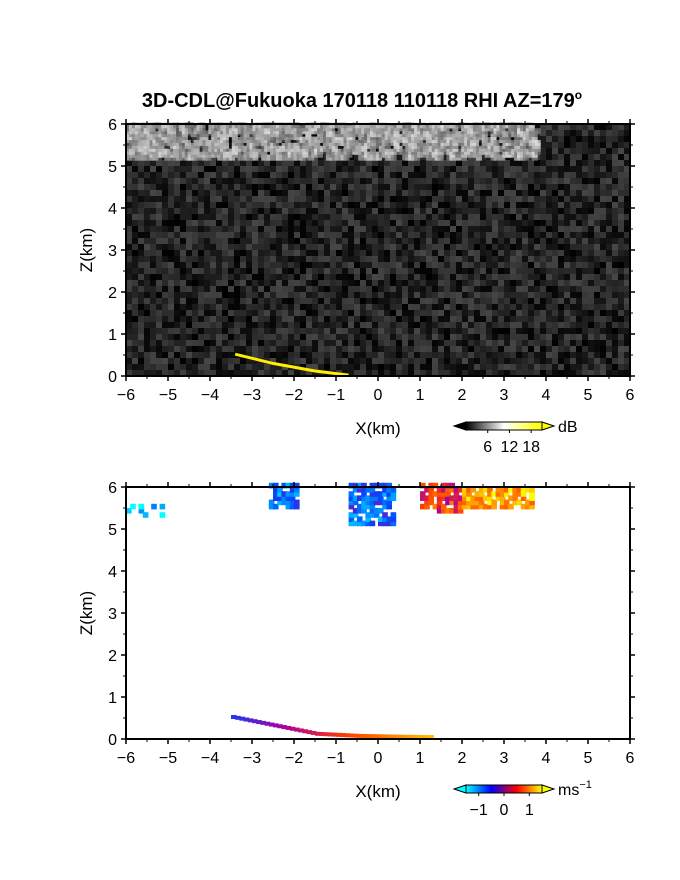 The image size is (680, 880). What do you see at coordinates (252, 395) in the screenshot?
I see `x-tick-label: −3` at bounding box center [252, 395].